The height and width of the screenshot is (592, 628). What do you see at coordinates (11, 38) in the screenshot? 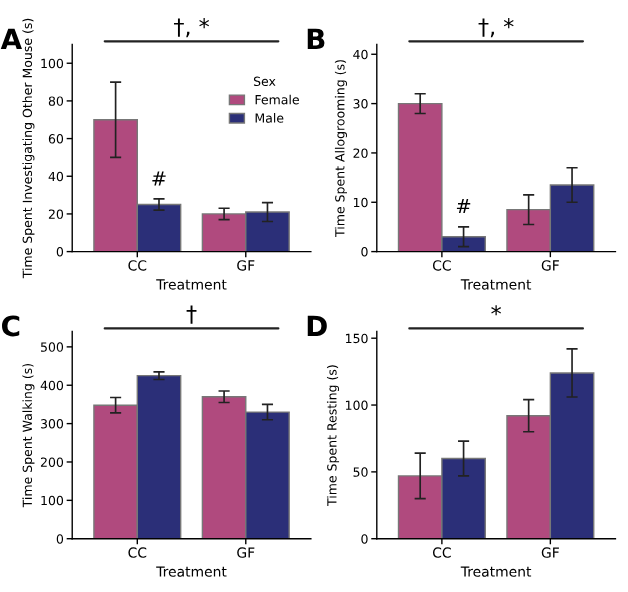
I see `chart-title: A` at bounding box center [11, 38].